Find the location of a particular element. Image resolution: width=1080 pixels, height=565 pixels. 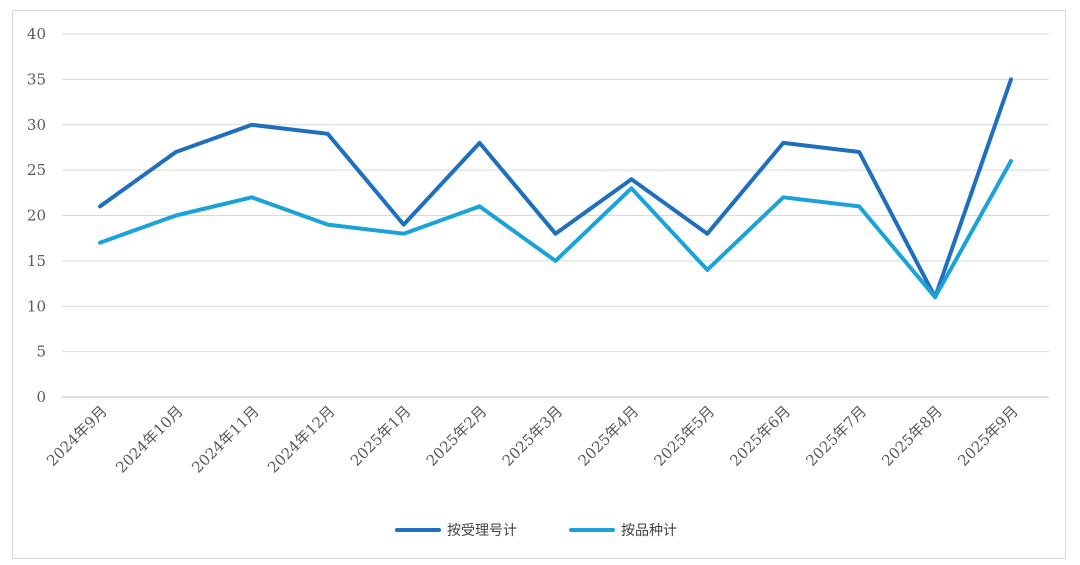

legend: 按受理号计 按品种计 is located at coordinates (536, 531).